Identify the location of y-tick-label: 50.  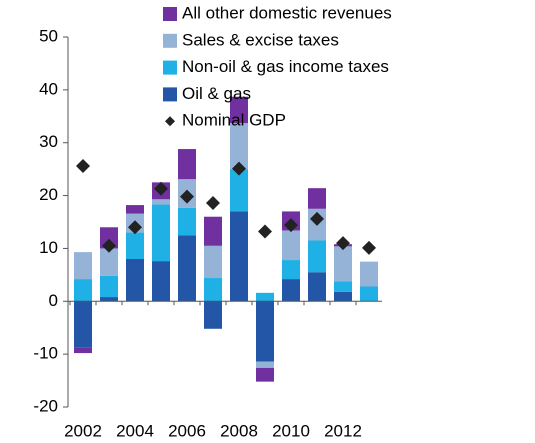
(48, 35).